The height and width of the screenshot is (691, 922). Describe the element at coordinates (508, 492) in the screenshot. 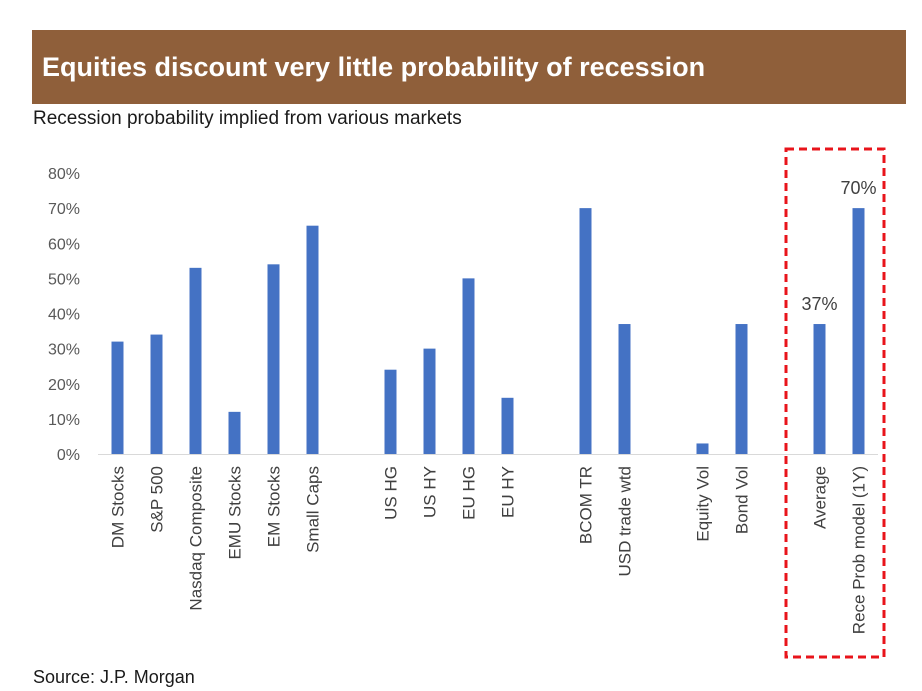

I see `x-tick-label: EU HY` at that location.